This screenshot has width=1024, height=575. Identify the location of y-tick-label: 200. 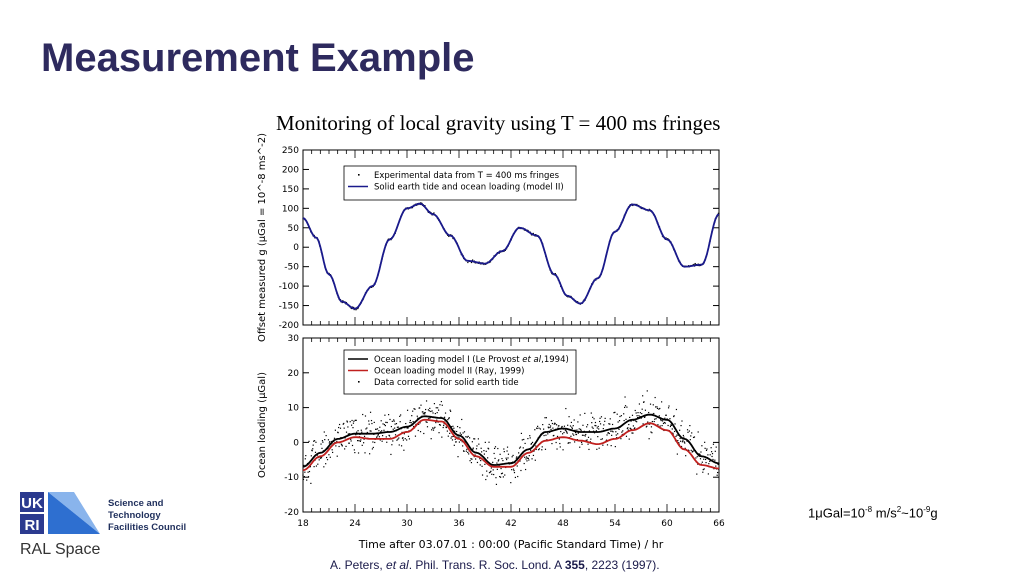
(290, 170).